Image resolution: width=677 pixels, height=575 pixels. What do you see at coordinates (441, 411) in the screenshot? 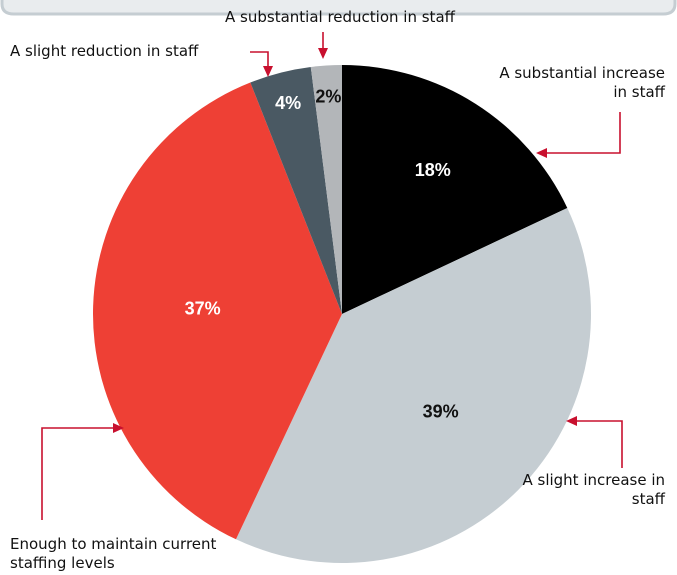
I see `value-label: 39%` at bounding box center [441, 411].